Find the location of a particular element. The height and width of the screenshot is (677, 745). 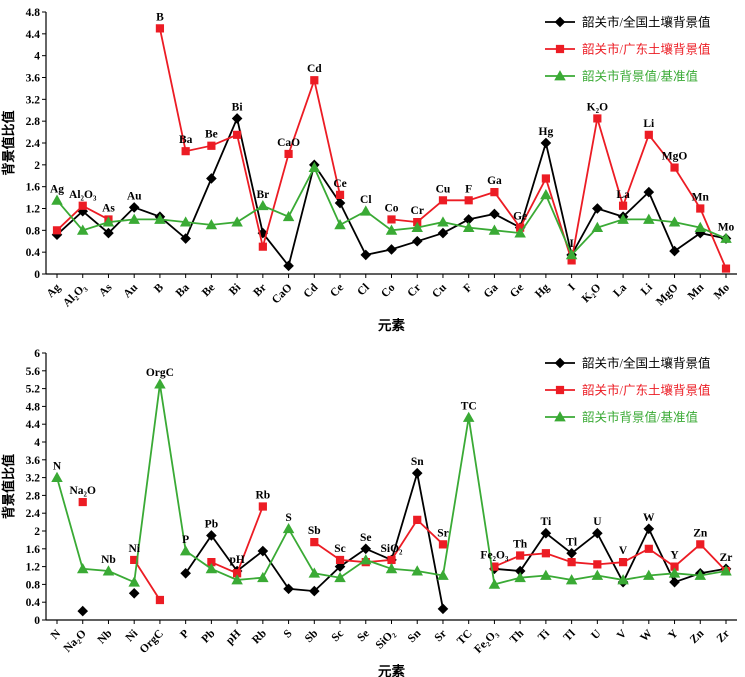

element-annotation: Bi is located at coordinates (238, 107).